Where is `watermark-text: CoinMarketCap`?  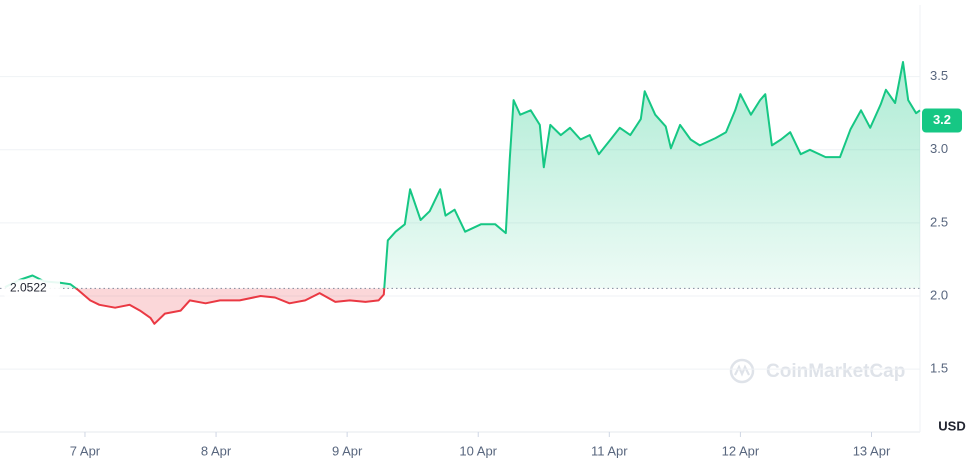 watermark-text: CoinMarketCap is located at coordinates (835, 371).